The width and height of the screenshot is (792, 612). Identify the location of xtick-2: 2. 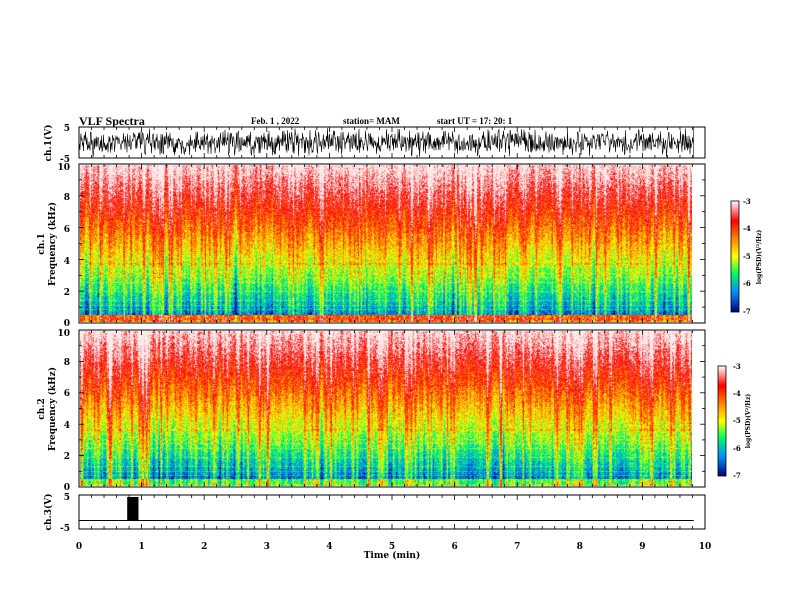
(204, 547).